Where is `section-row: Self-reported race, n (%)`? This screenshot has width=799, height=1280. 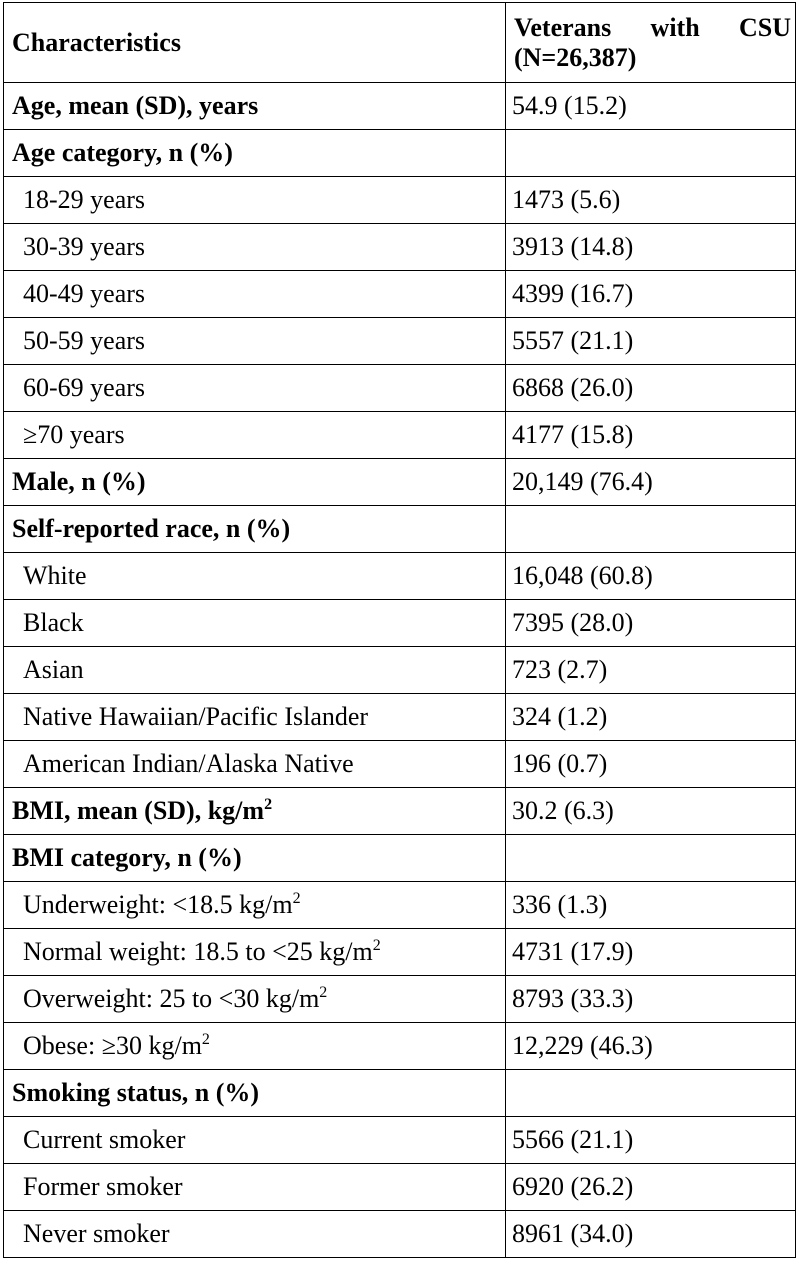
section-row: Self-reported race, n (%) is located at coordinates (399, 529).